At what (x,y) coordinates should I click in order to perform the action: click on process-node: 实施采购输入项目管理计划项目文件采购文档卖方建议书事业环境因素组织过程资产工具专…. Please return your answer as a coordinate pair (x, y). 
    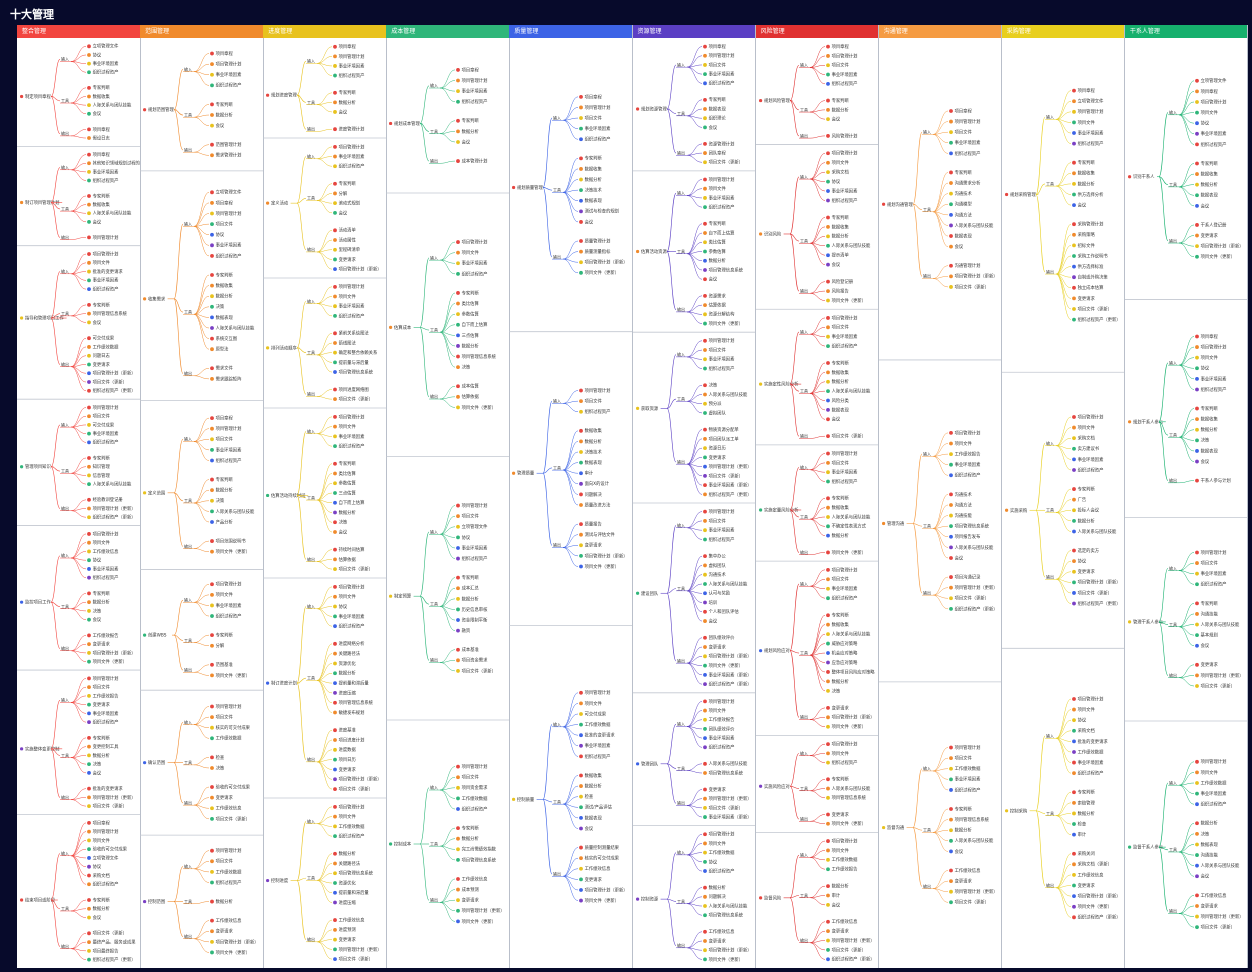
    Looking at the image, I should click on (1063, 489).